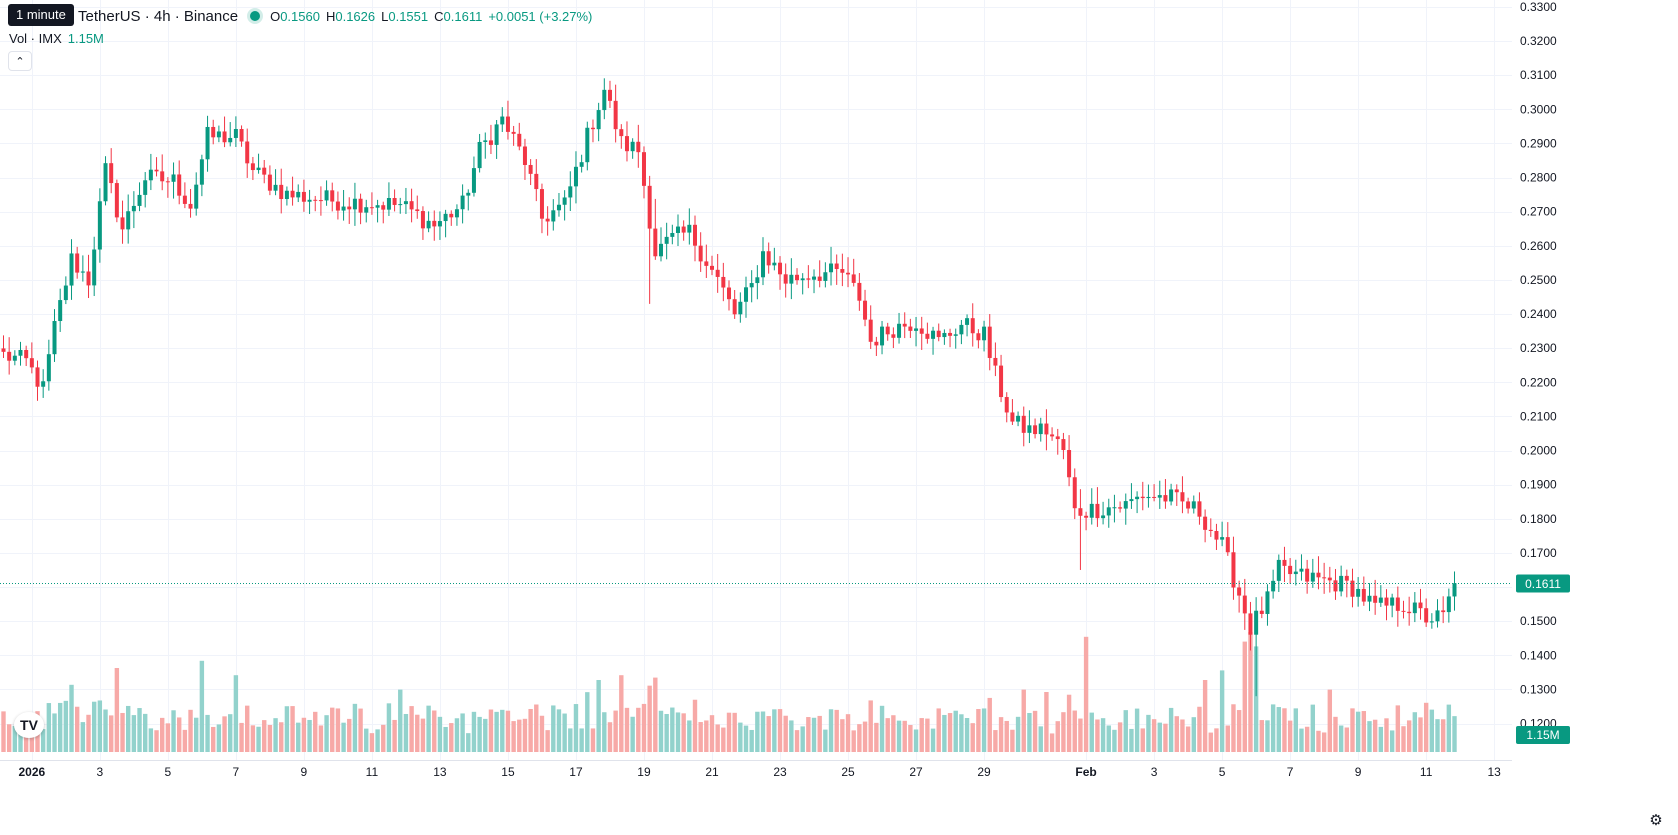  I want to click on time-tick-label: 5, so click(168, 772).